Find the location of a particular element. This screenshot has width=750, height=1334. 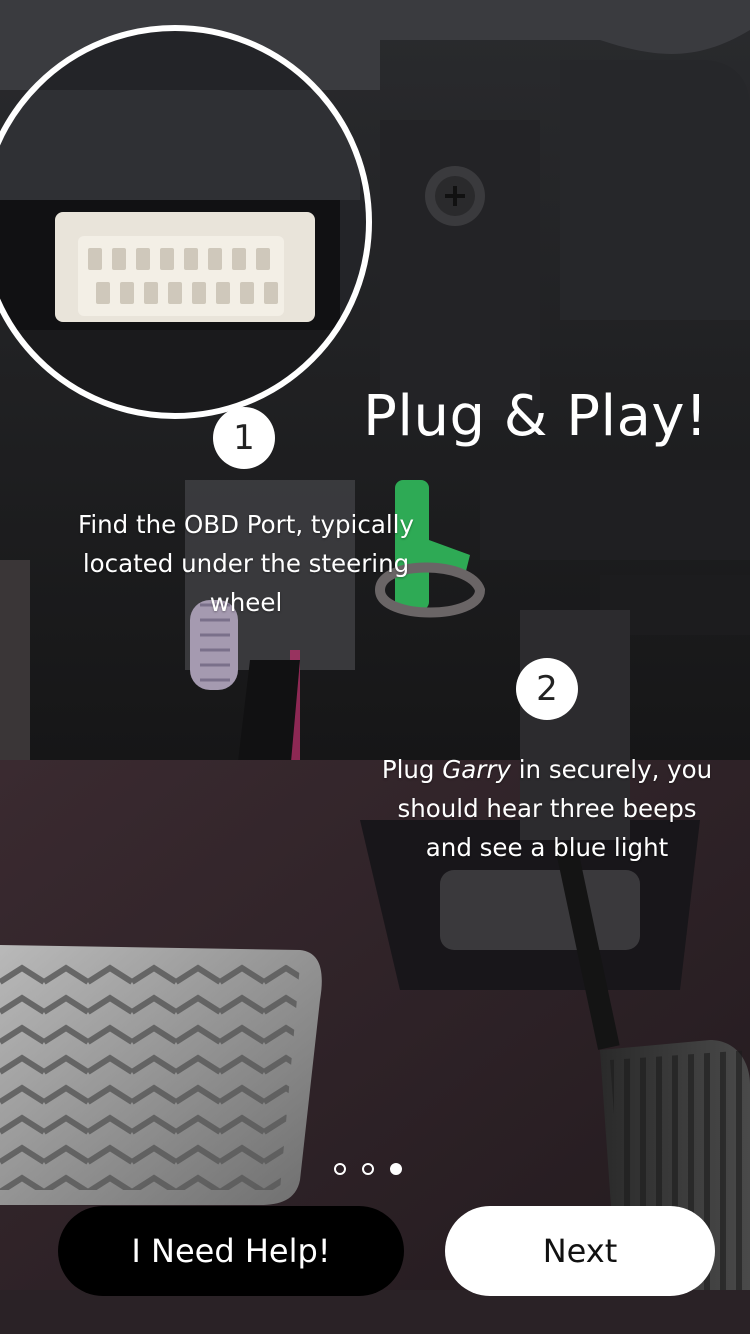

next-button: Next is located at coordinates (580, 1251).